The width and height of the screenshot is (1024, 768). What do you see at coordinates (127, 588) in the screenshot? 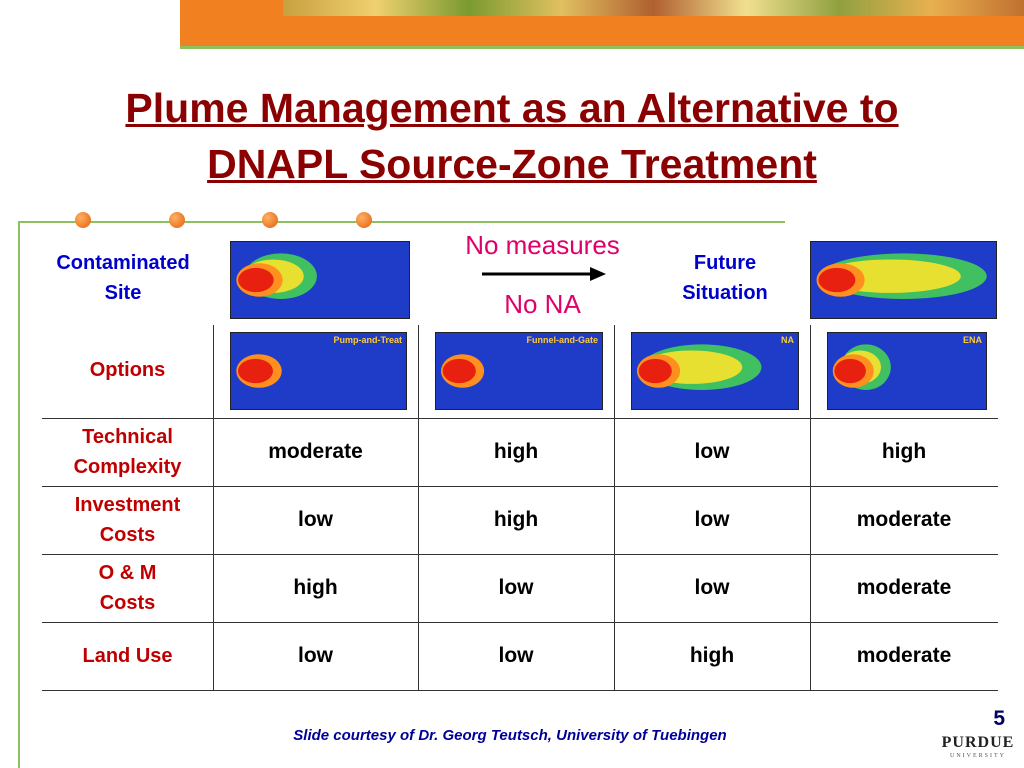
I see `row-label: O & M Costs` at bounding box center [127, 588].